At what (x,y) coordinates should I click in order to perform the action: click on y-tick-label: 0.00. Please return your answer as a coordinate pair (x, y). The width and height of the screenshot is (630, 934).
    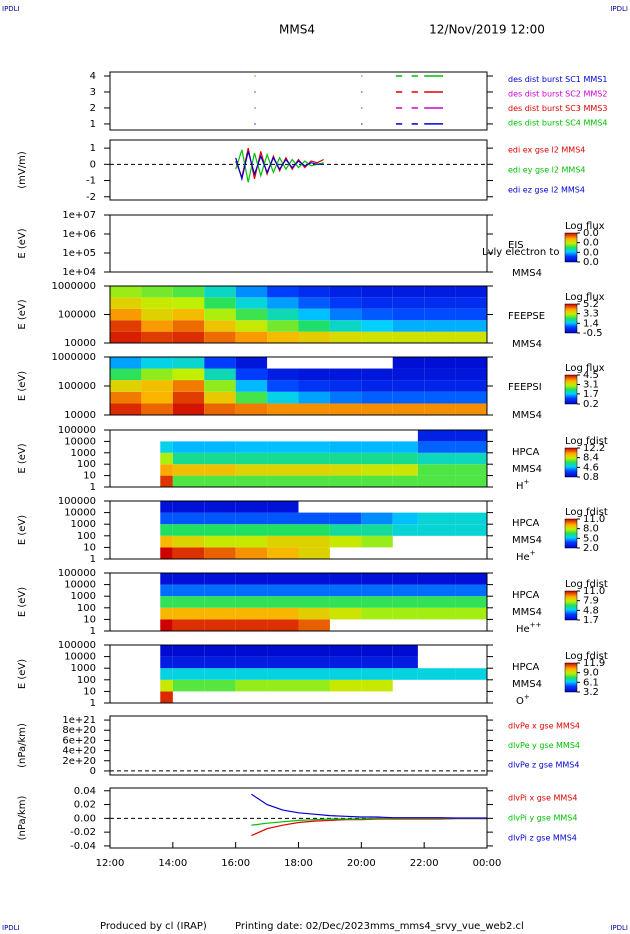
    Looking at the image, I should click on (85, 818).